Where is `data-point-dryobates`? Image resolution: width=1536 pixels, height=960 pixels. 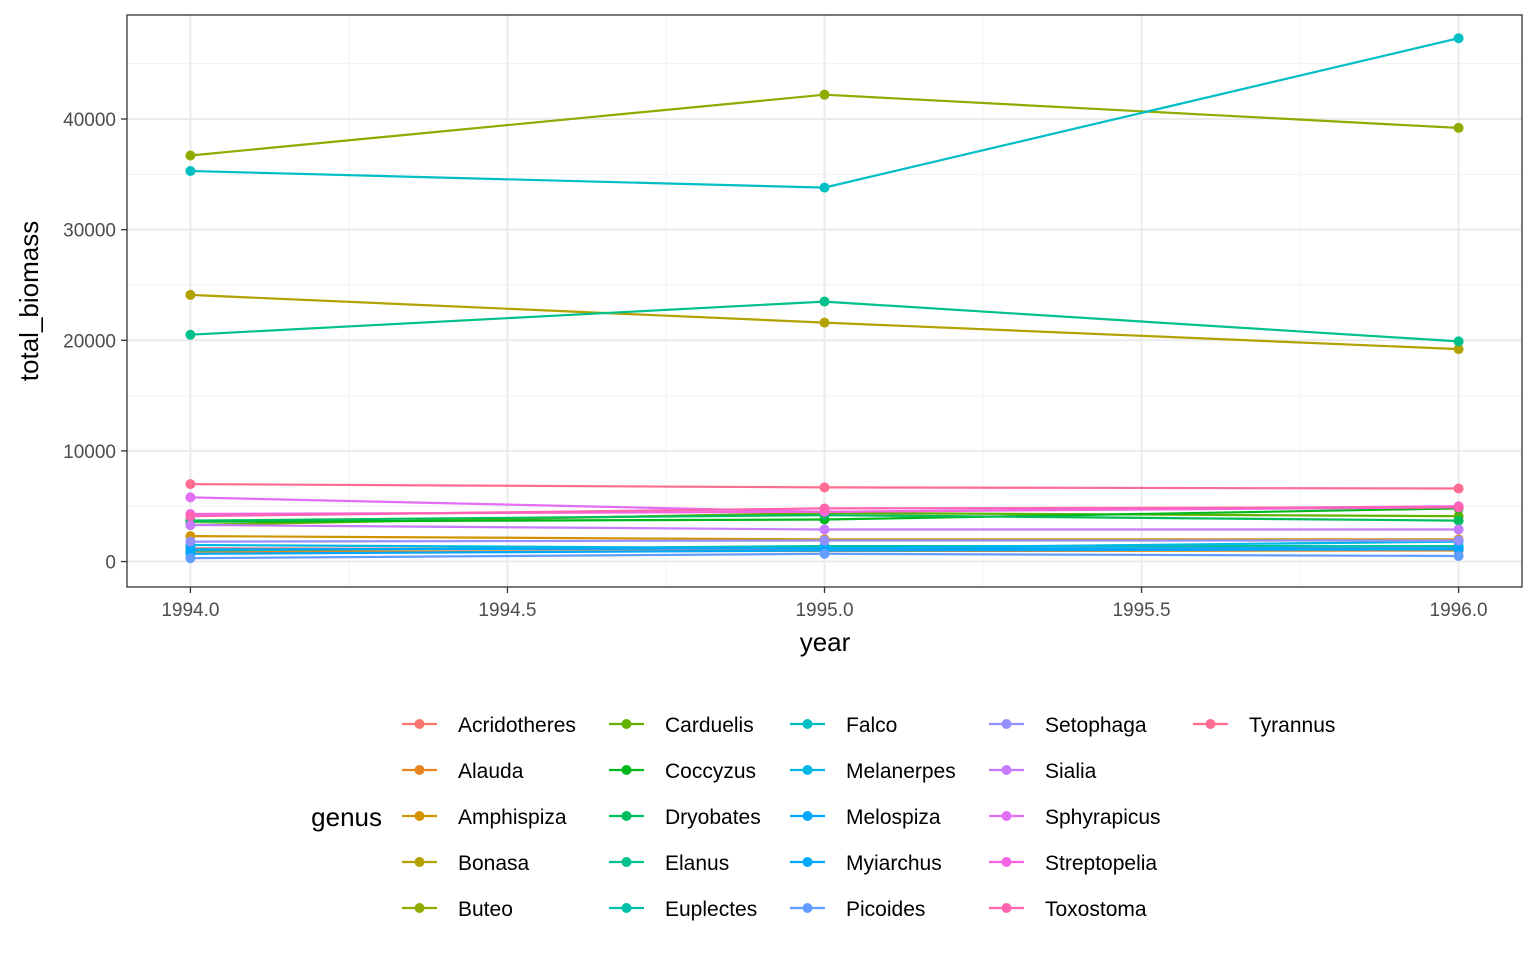
data-point-dryobates is located at coordinates (1458, 520).